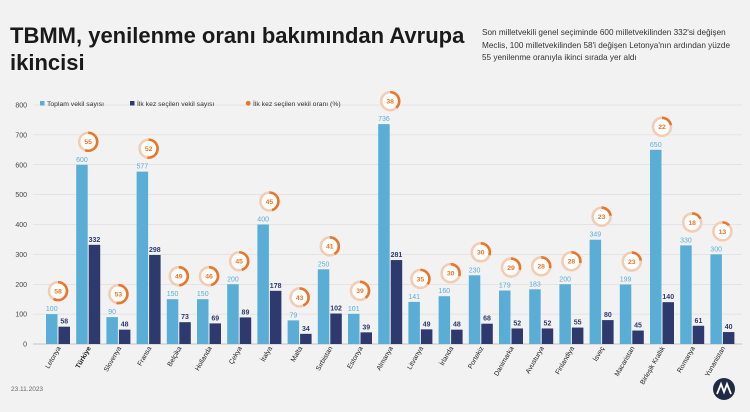 The width and height of the screenshot is (750, 412). I want to click on value-label-new: 80, so click(608, 315).